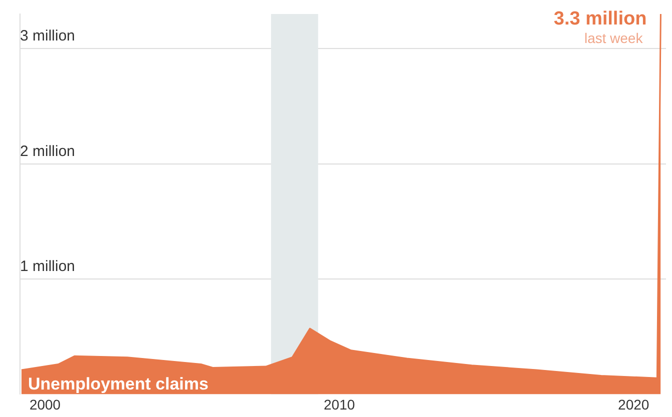 The height and width of the screenshot is (417, 672). Describe the element at coordinates (48, 36) in the screenshot. I see `y-tick-label: 3 million` at that location.